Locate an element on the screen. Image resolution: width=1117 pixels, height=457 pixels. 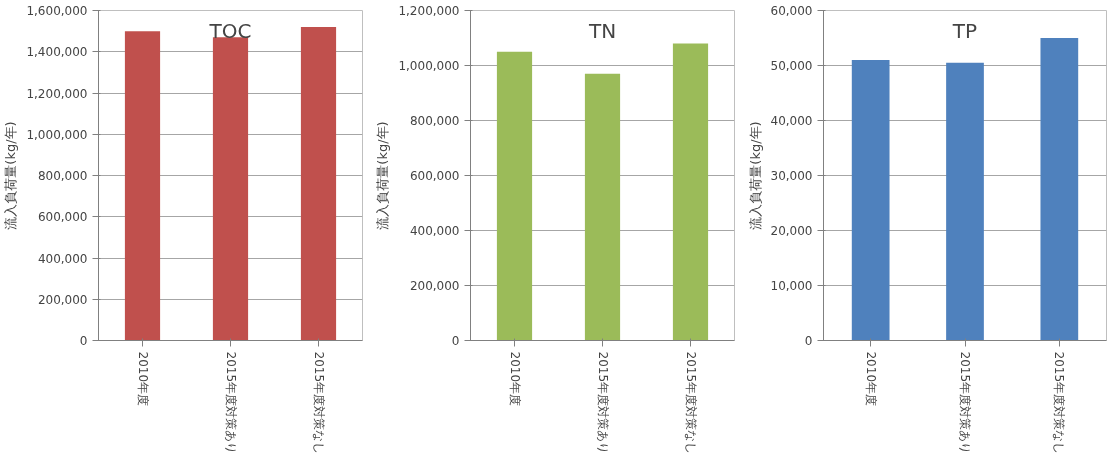
chart-title: TOC is located at coordinates (230, 30).